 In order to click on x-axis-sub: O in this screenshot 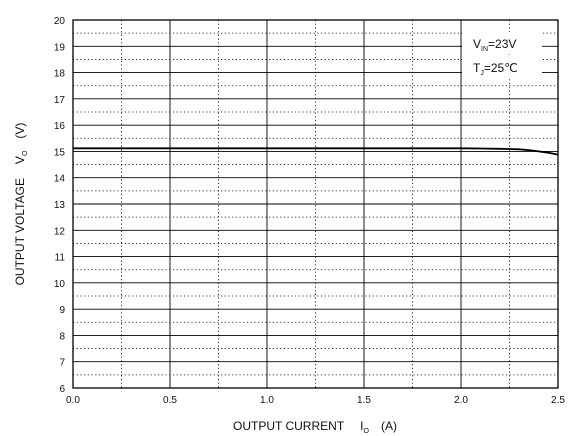, I will do `click(367, 431)`.